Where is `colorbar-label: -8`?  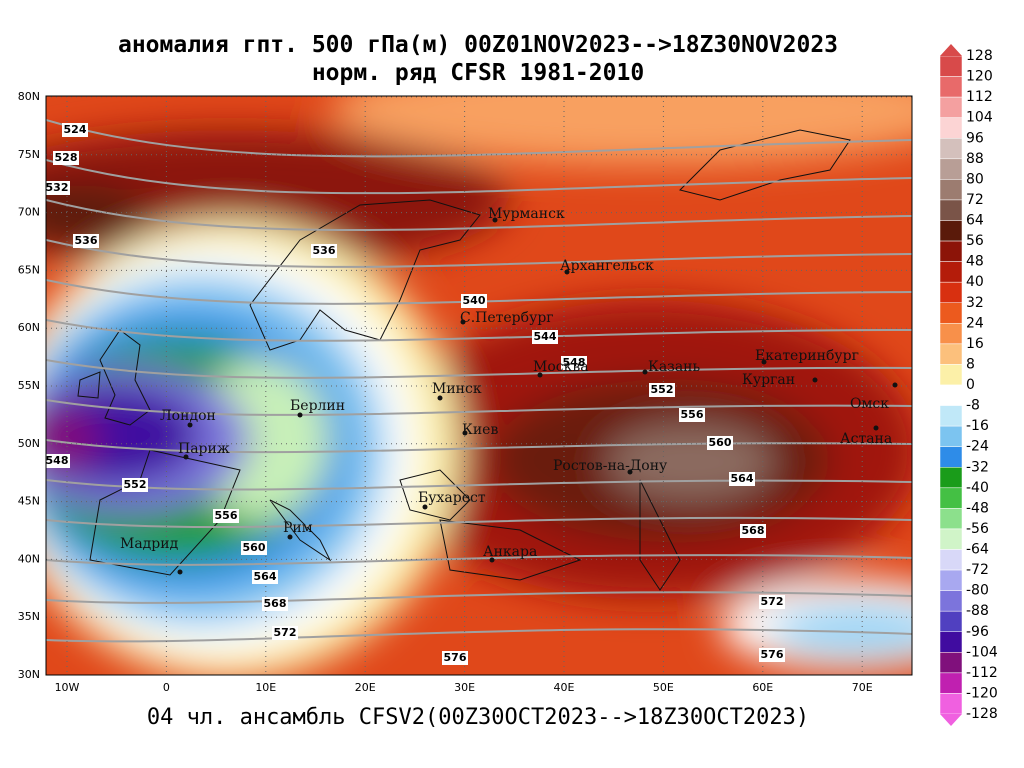 colorbar-label: -8 is located at coordinates (973, 406).